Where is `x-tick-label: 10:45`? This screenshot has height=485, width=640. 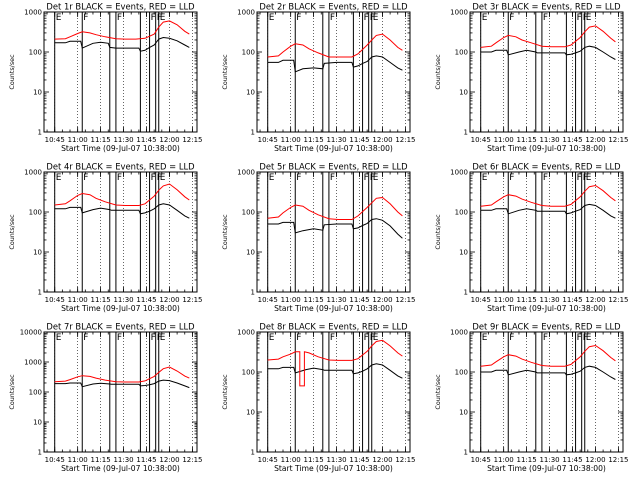 x-tick-label: 10:45 is located at coordinates (268, 300).